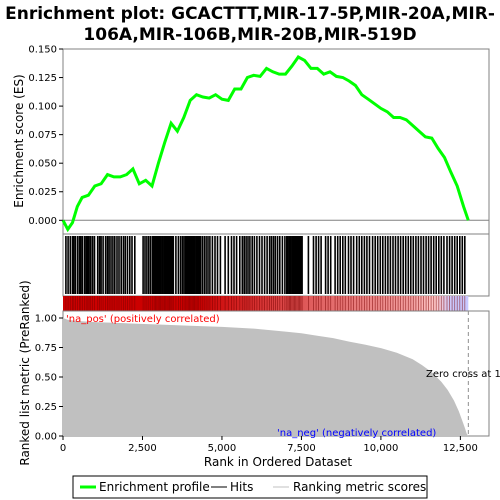  Describe the element at coordinates (460, 448) in the screenshot. I see `x-tick-label: 12,500` at that location.